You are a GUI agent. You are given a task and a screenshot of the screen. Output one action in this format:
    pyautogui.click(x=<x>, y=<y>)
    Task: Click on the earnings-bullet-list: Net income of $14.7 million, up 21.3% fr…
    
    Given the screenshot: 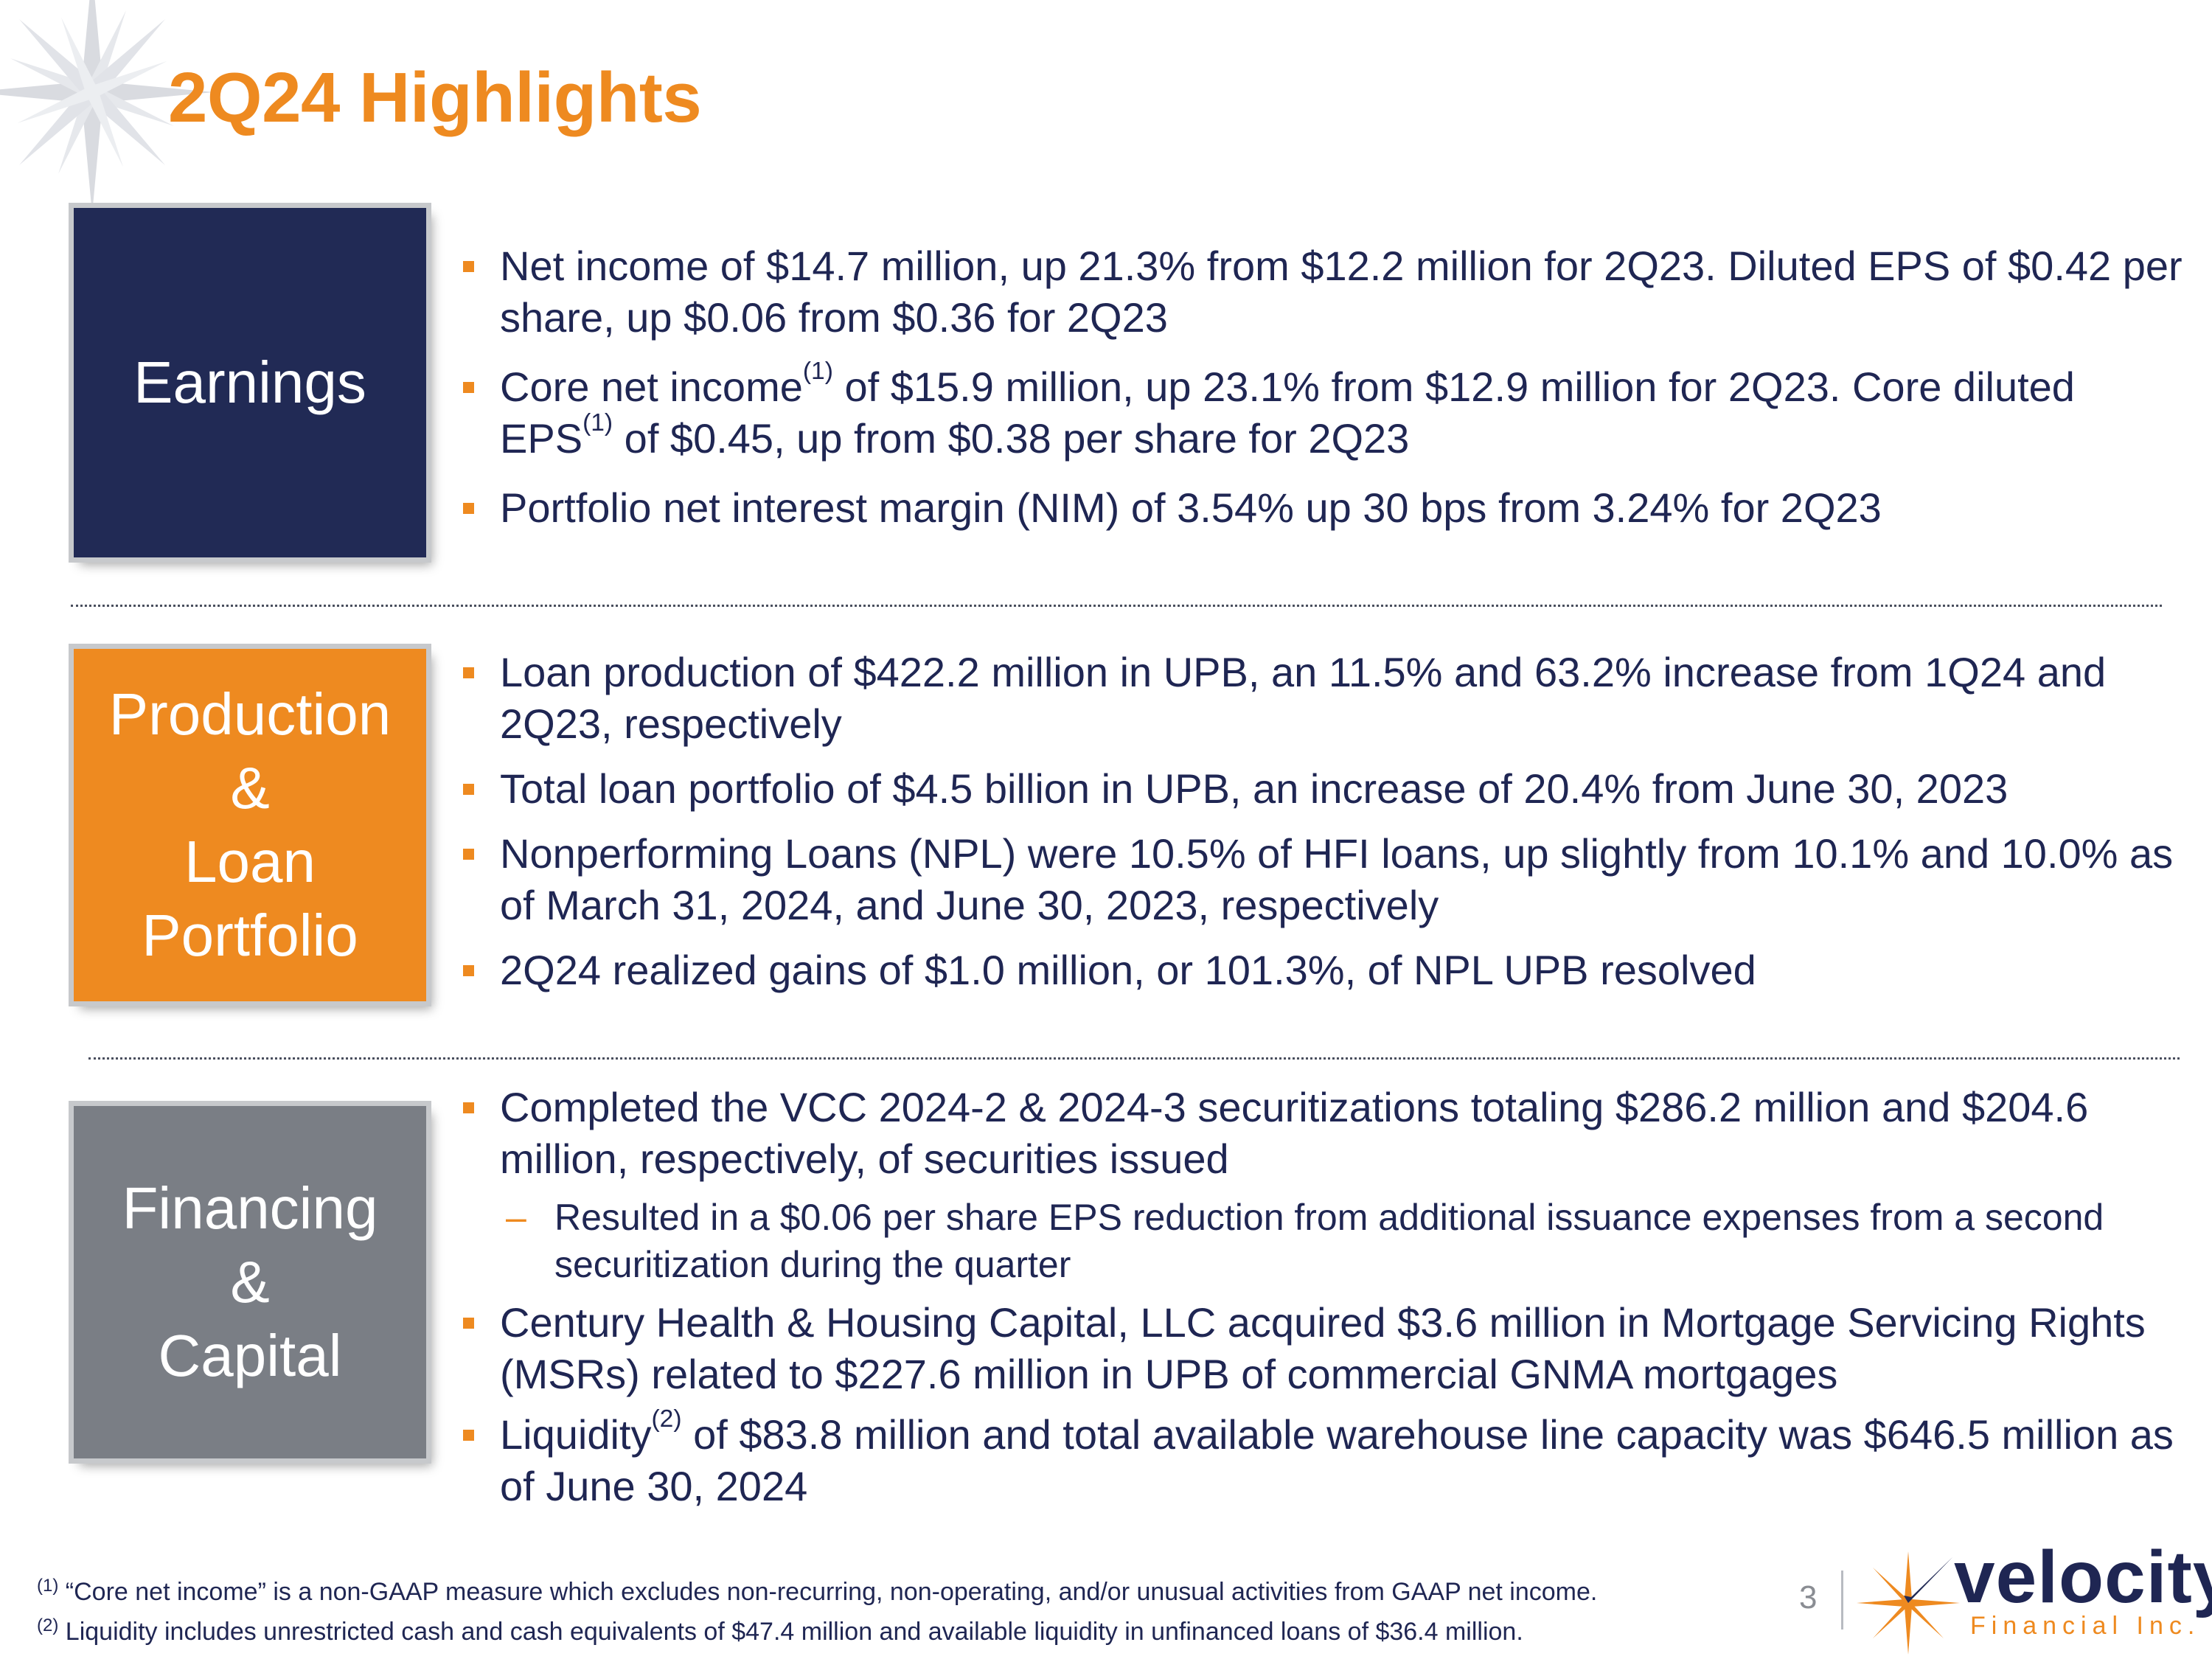 What is the action you would take?
    pyautogui.click(x=1328, y=387)
    